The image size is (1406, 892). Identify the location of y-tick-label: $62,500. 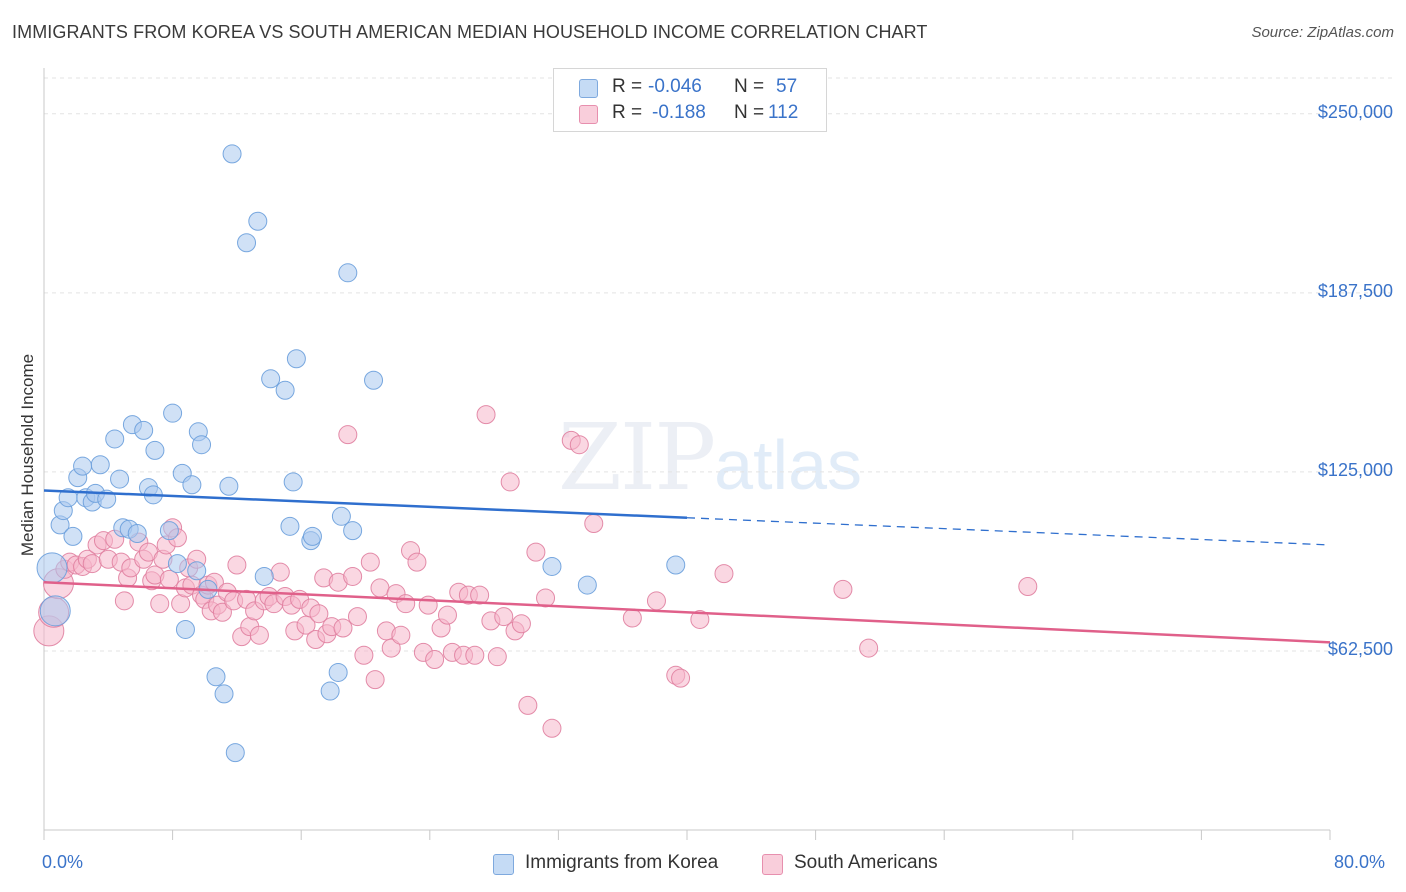
(1360, 648).